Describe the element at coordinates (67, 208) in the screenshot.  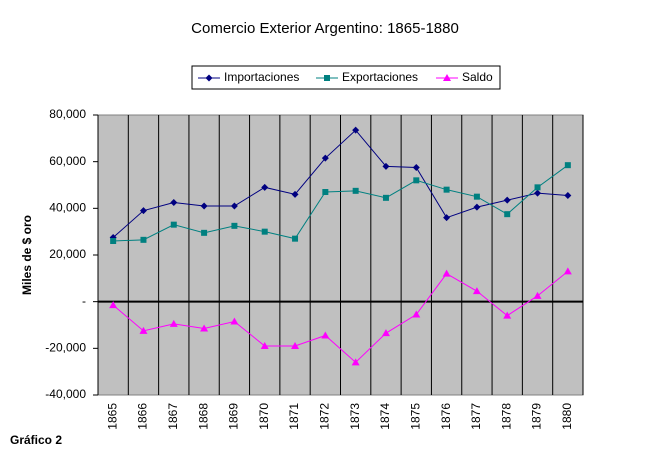
I see `y-tick-label: 40,000` at that location.